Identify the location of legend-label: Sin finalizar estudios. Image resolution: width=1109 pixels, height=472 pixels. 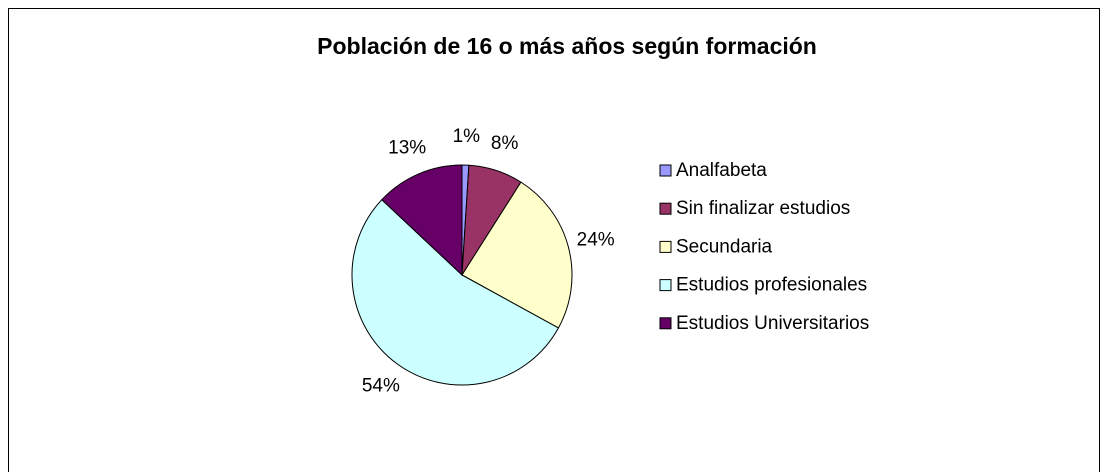
(763, 208).